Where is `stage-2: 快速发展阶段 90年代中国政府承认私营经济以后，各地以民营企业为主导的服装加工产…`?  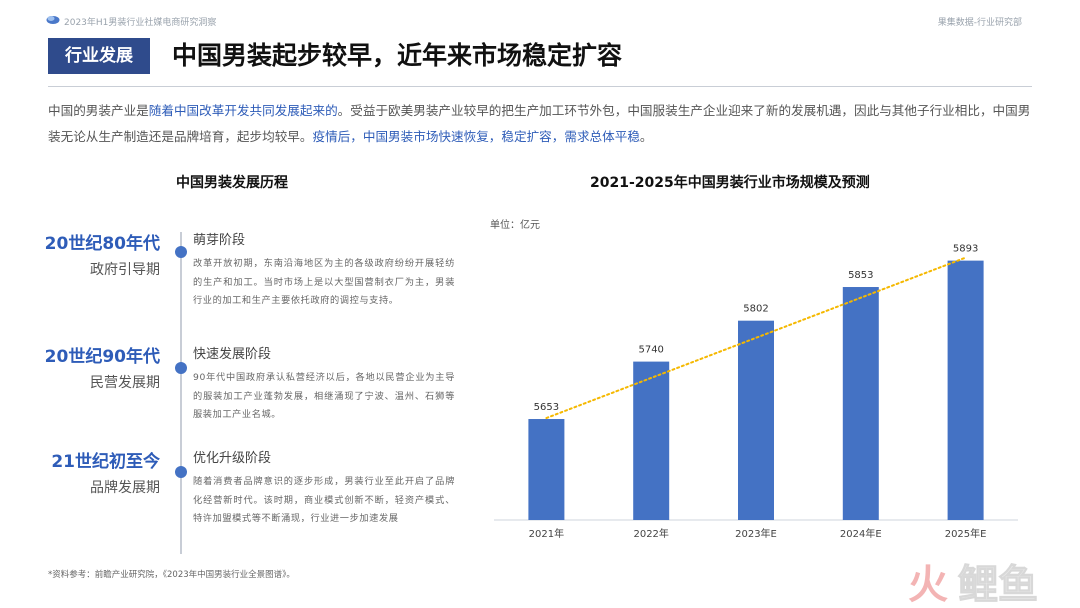 stage-2: 快速发展阶段 90年代中国政府承认私营经济以后，各地以民营企业为主导的服装加工产… is located at coordinates (324, 385).